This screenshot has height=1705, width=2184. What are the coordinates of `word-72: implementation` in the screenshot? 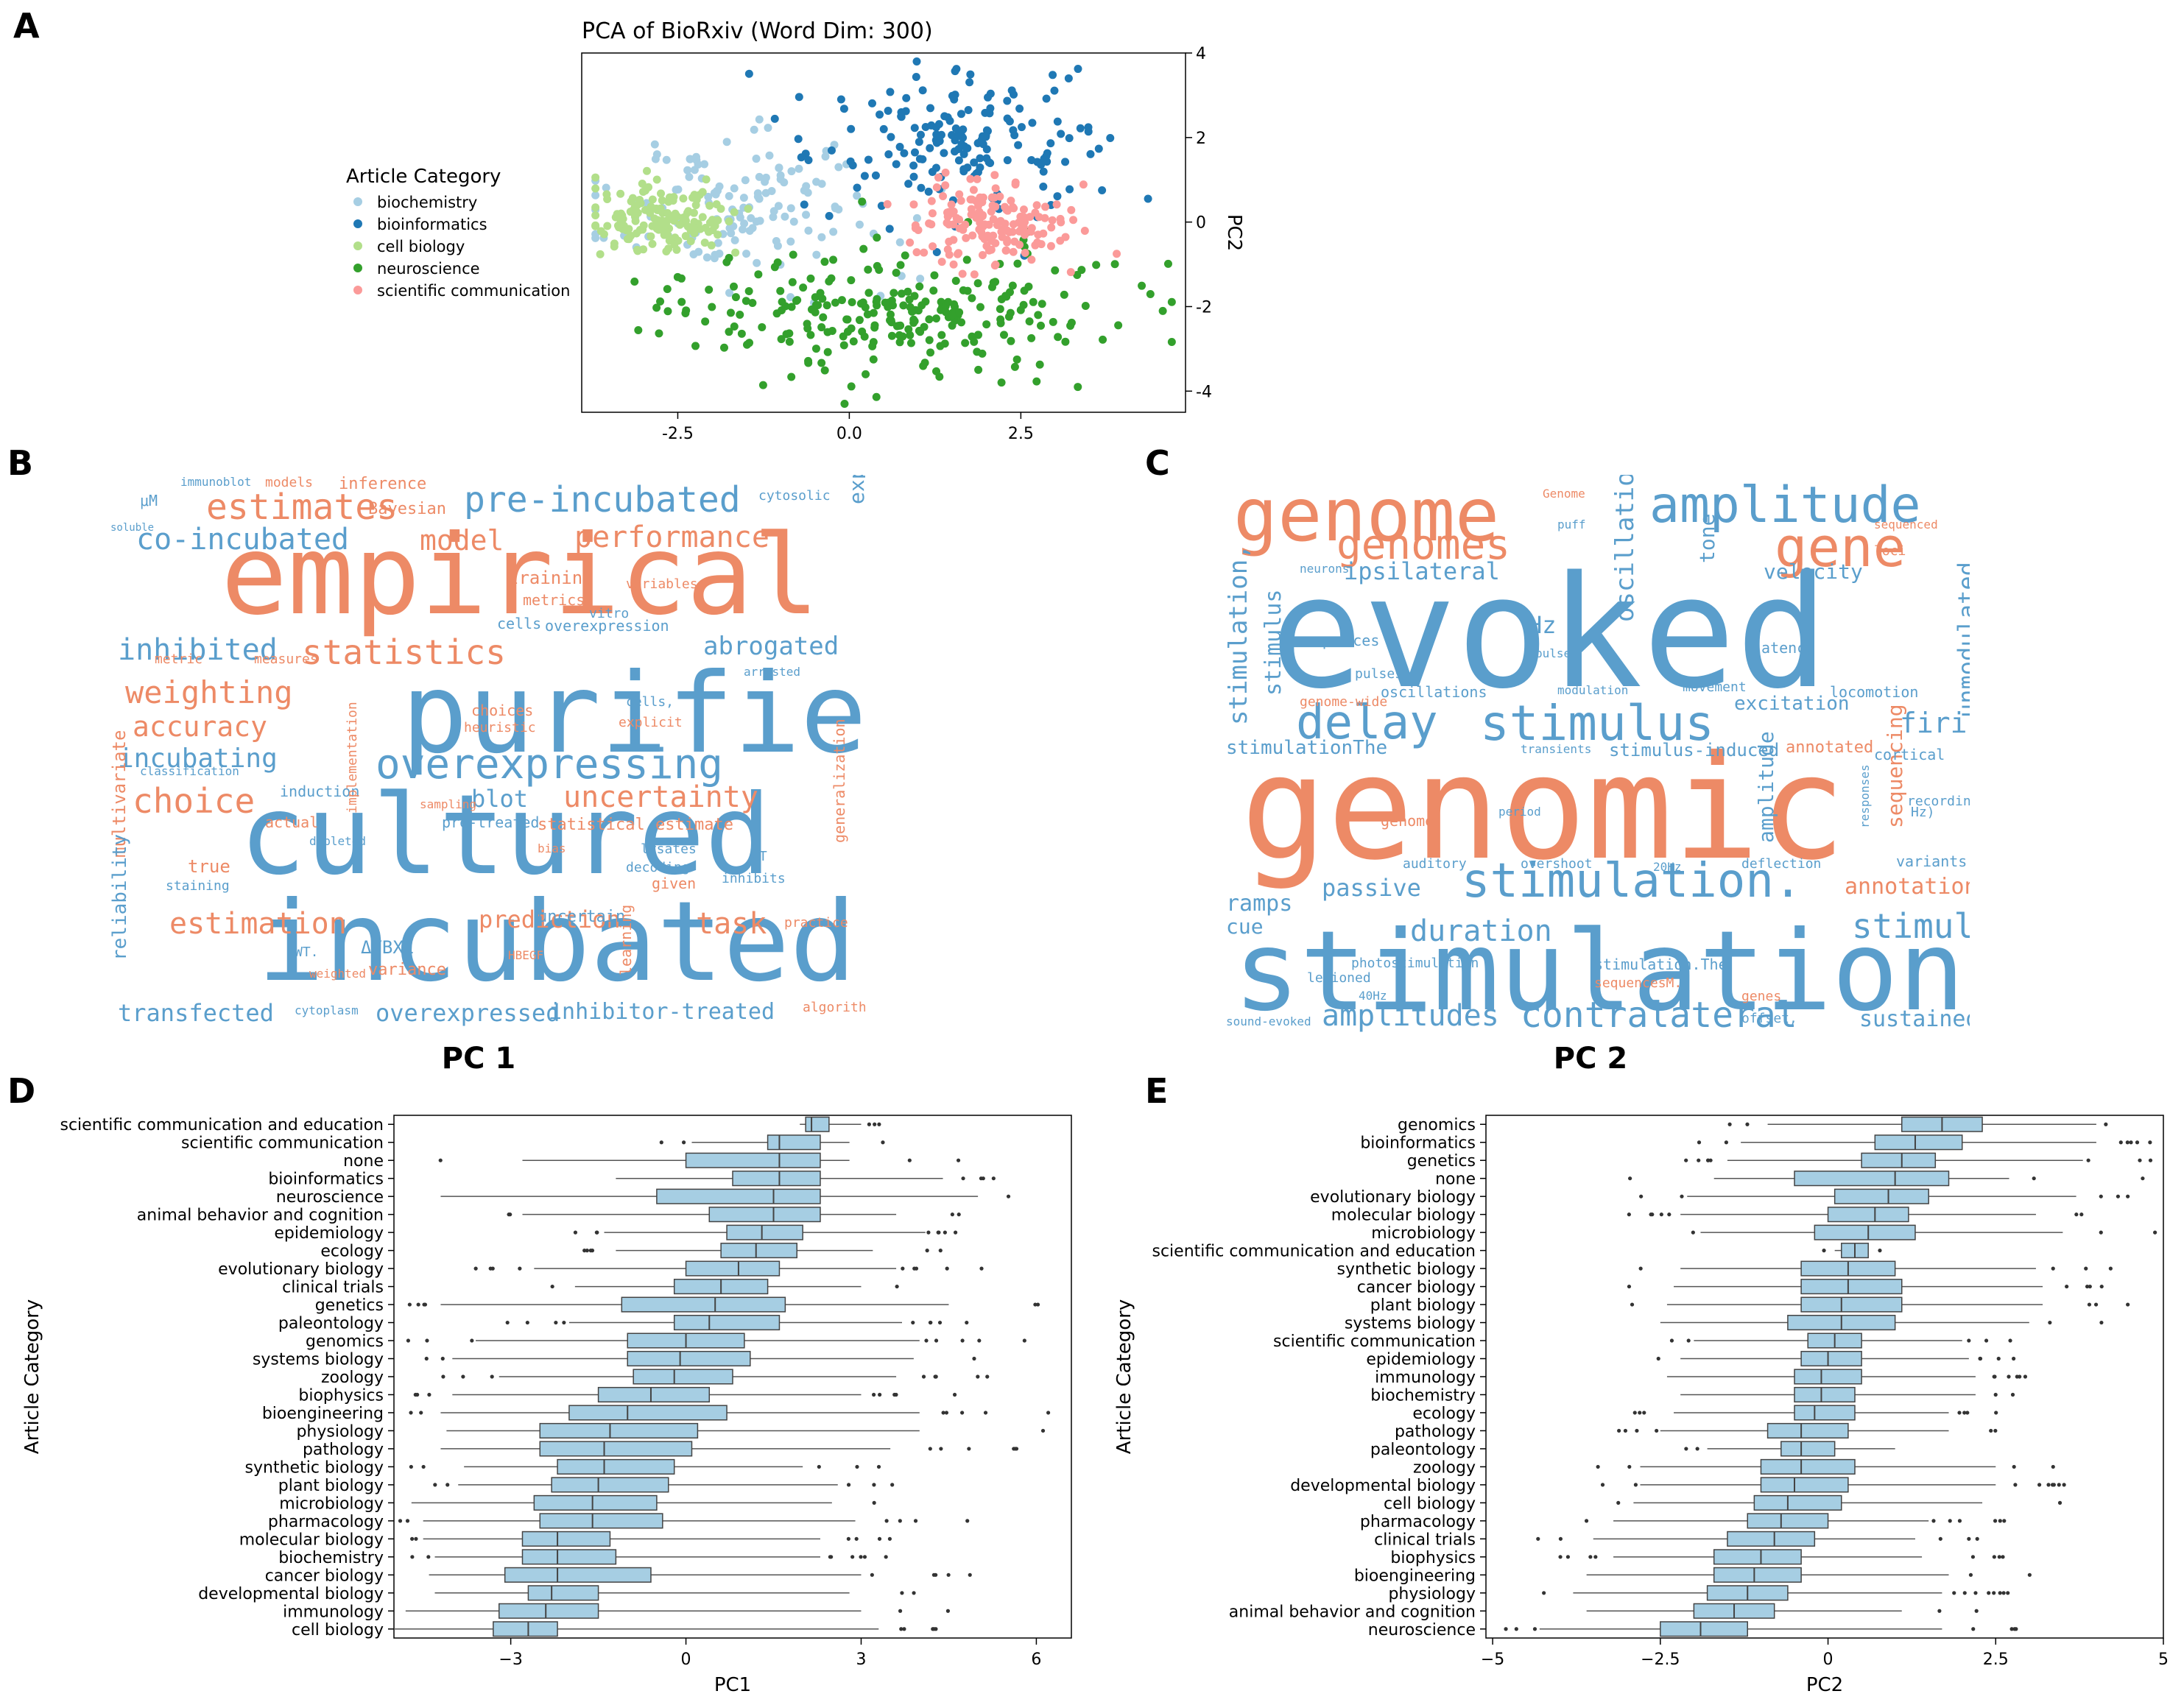 It's located at (353, 757).